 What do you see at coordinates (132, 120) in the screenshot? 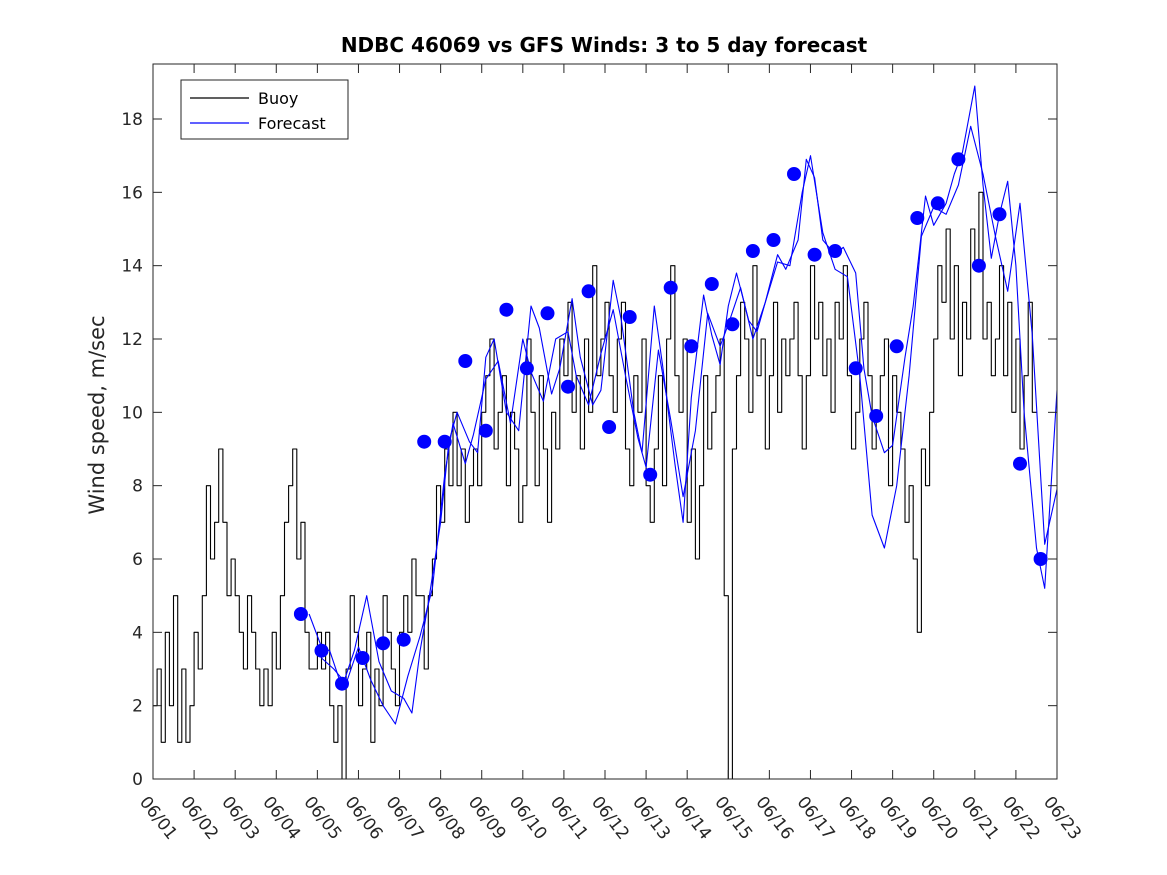
I see `y-tick-label: 18` at bounding box center [132, 120].